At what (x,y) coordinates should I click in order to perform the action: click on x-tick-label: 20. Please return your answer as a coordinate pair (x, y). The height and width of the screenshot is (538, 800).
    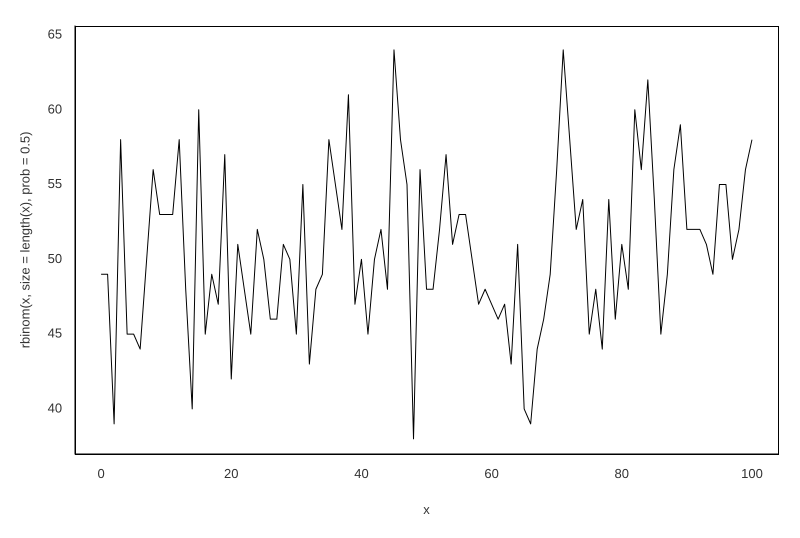
    Looking at the image, I should click on (231, 474).